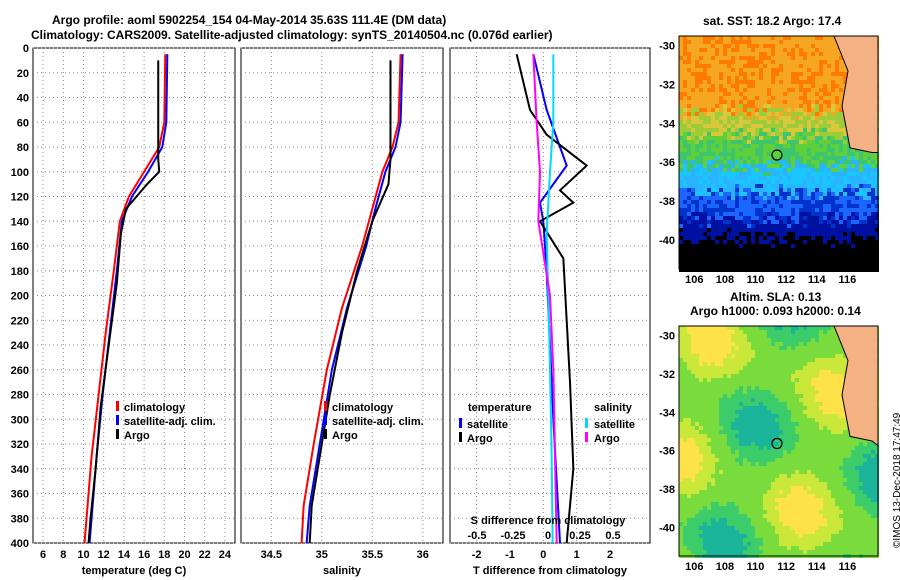  Describe the element at coordinates (134, 571) in the screenshot. I see `x-axis-label: temperature (deg C)` at that location.